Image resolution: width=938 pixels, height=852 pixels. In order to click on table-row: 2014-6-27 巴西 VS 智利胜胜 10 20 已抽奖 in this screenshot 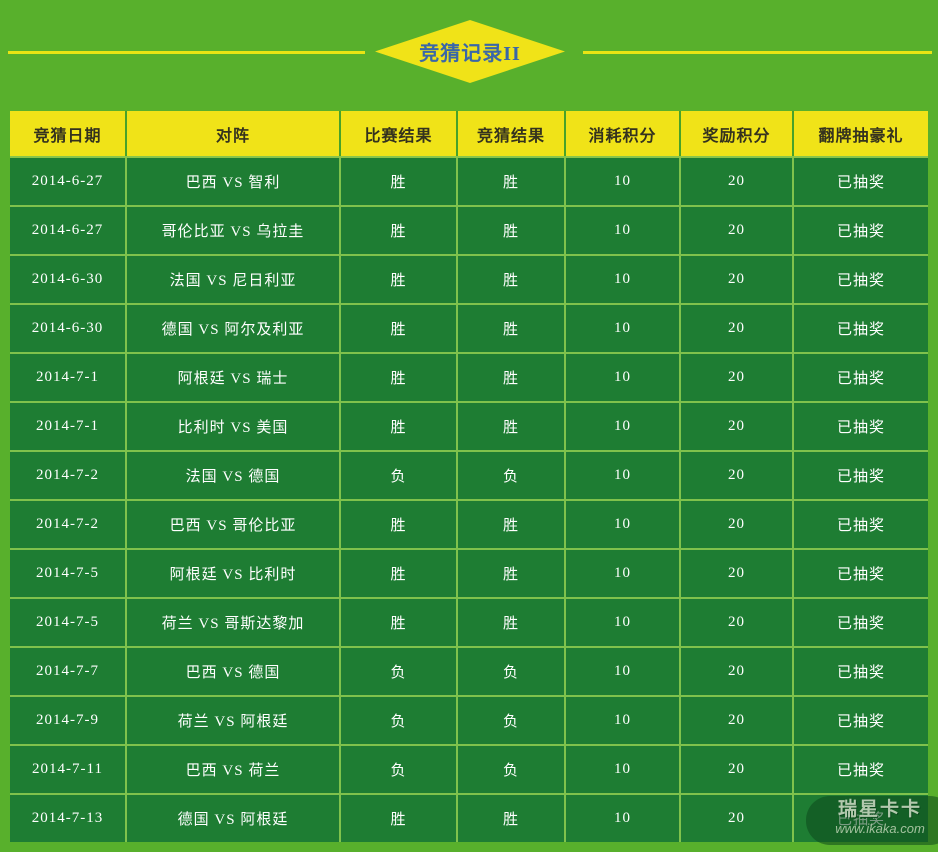, I will do `click(469, 181)`.